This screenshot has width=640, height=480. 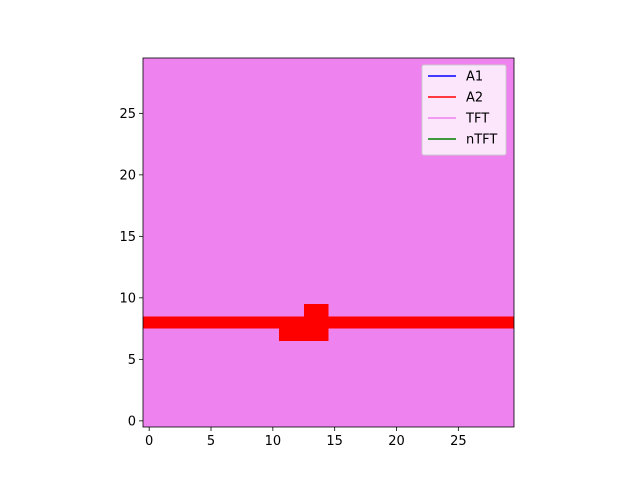 I want to click on legend: A1 A2 TFT nTFT, so click(x=464, y=110).